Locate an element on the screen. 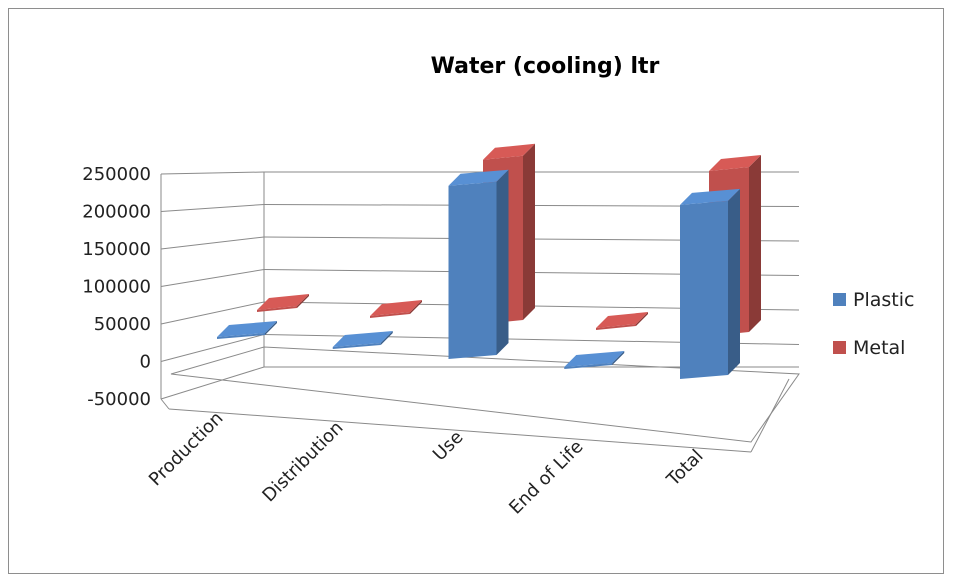  y-axis-ticks: 250000 200000 150000 100000 50000 0 -50000 is located at coordinates (116, 287).